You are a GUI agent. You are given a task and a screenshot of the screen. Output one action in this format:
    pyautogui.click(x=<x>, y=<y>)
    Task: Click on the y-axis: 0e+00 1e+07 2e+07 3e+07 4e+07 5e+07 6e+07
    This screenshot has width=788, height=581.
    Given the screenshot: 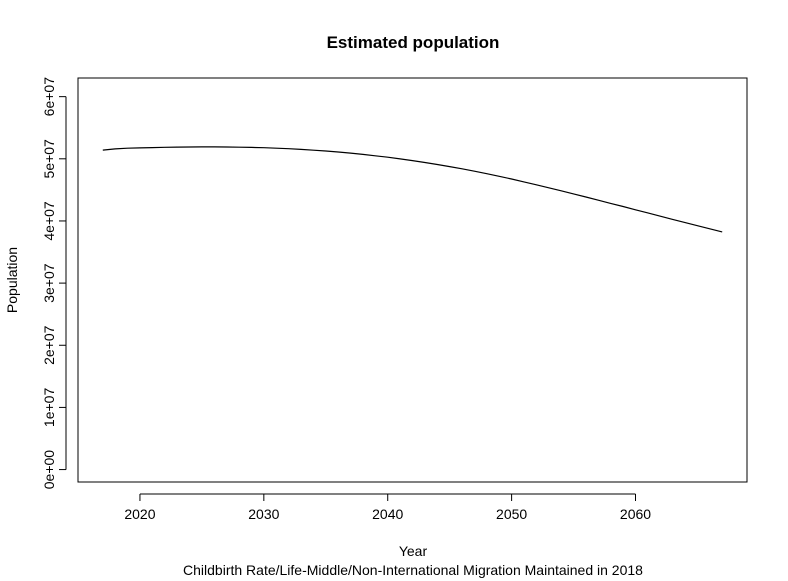 What is the action you would take?
    pyautogui.click(x=54, y=283)
    